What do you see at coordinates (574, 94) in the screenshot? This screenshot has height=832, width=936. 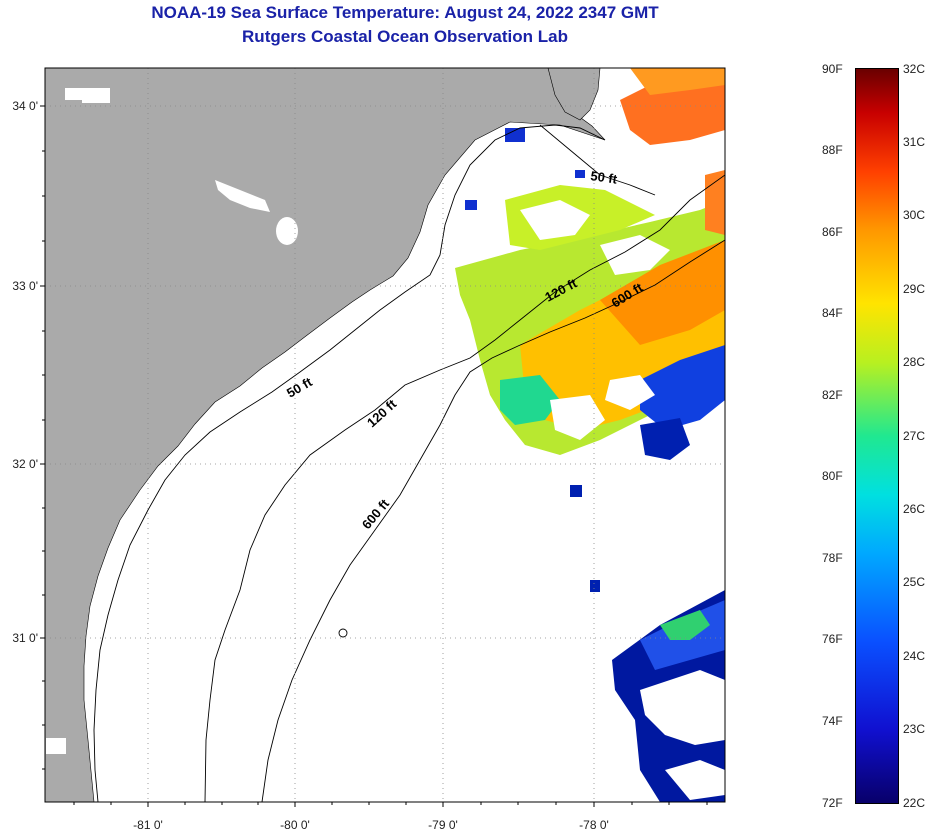 I see `land-cape` at bounding box center [574, 94].